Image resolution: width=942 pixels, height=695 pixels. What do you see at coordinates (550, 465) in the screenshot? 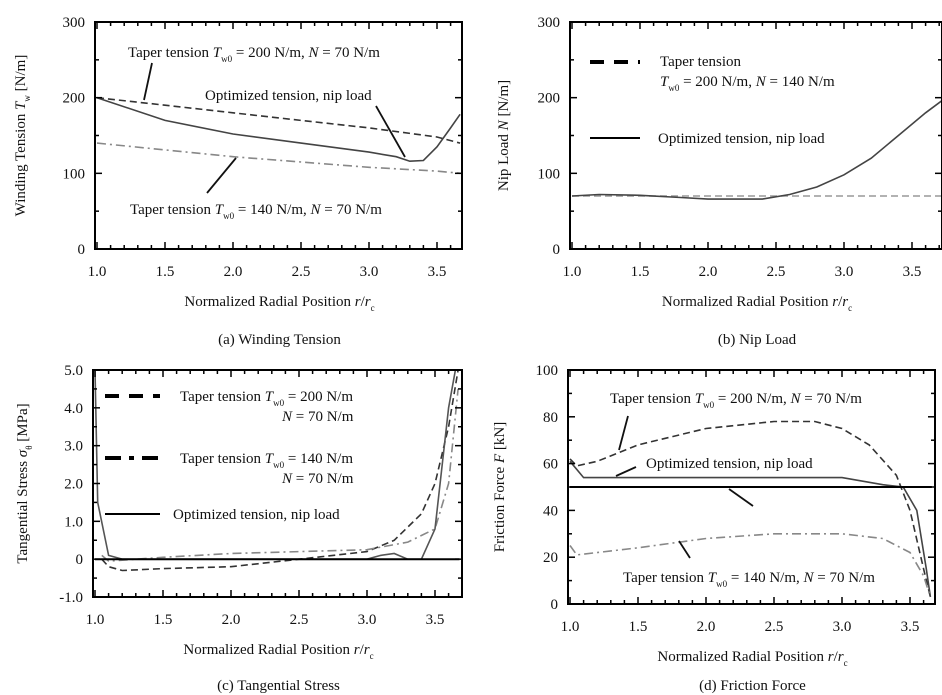
I see `y-tick-label: 60` at bounding box center [550, 465].